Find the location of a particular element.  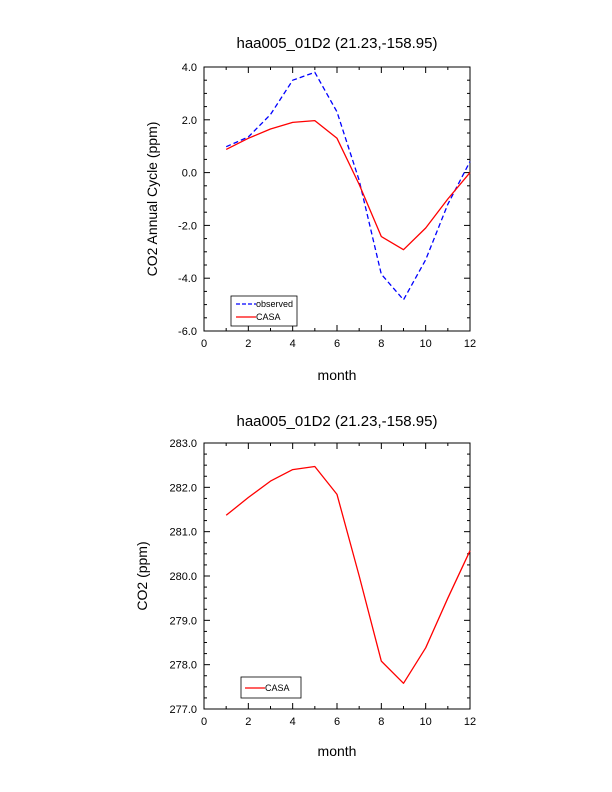

y-tick-label: 283.0 is located at coordinates (183, 444).